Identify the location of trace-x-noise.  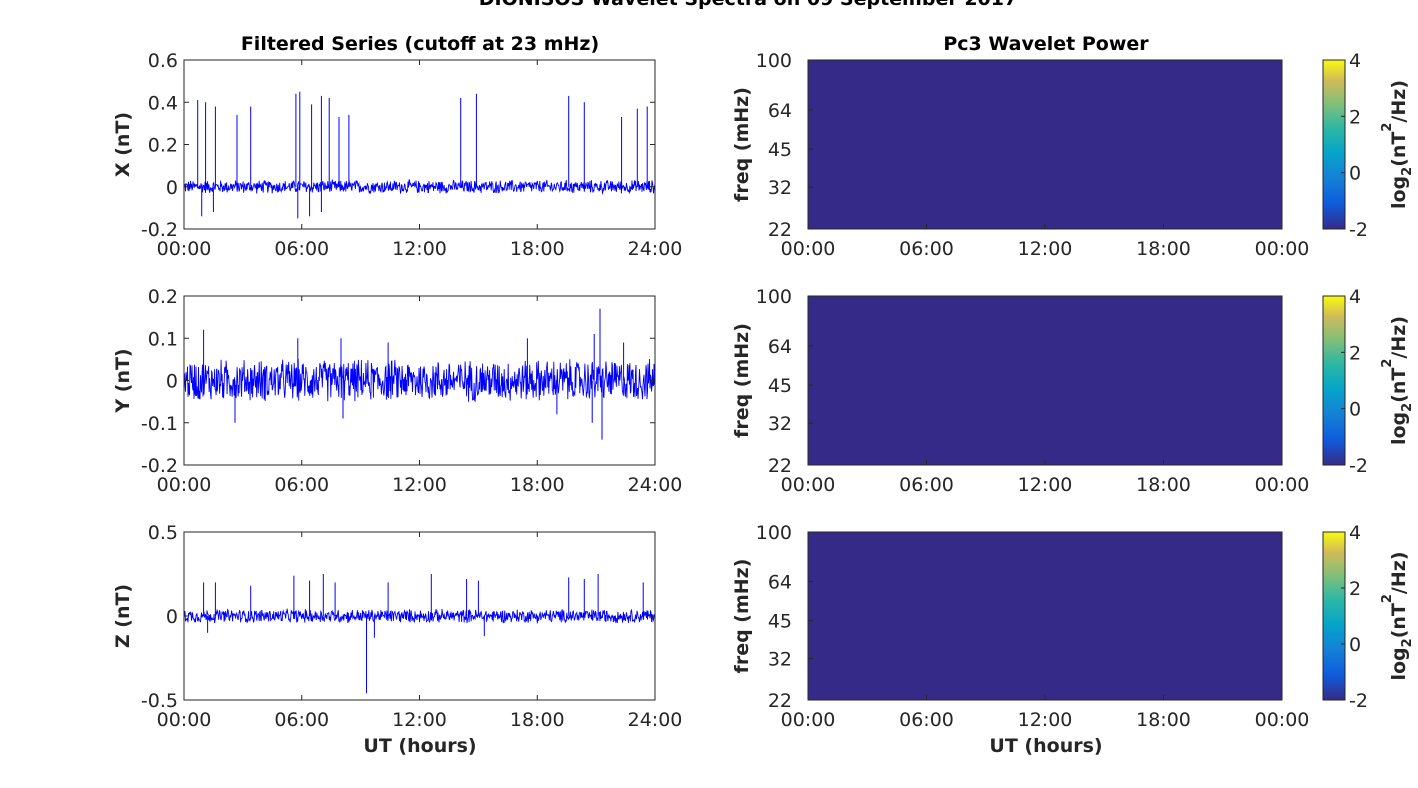
(419, 187).